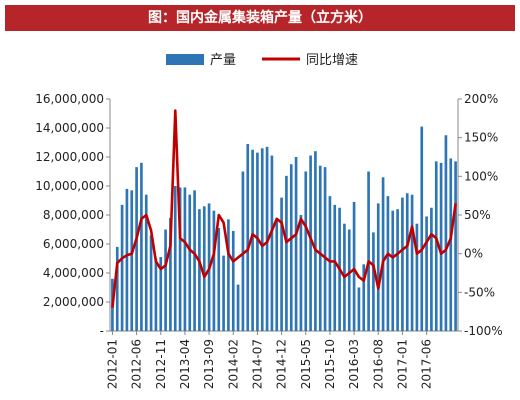 The height and width of the screenshot is (400, 520). I want to click on x-tick-label: 2012-06, so click(137, 364).